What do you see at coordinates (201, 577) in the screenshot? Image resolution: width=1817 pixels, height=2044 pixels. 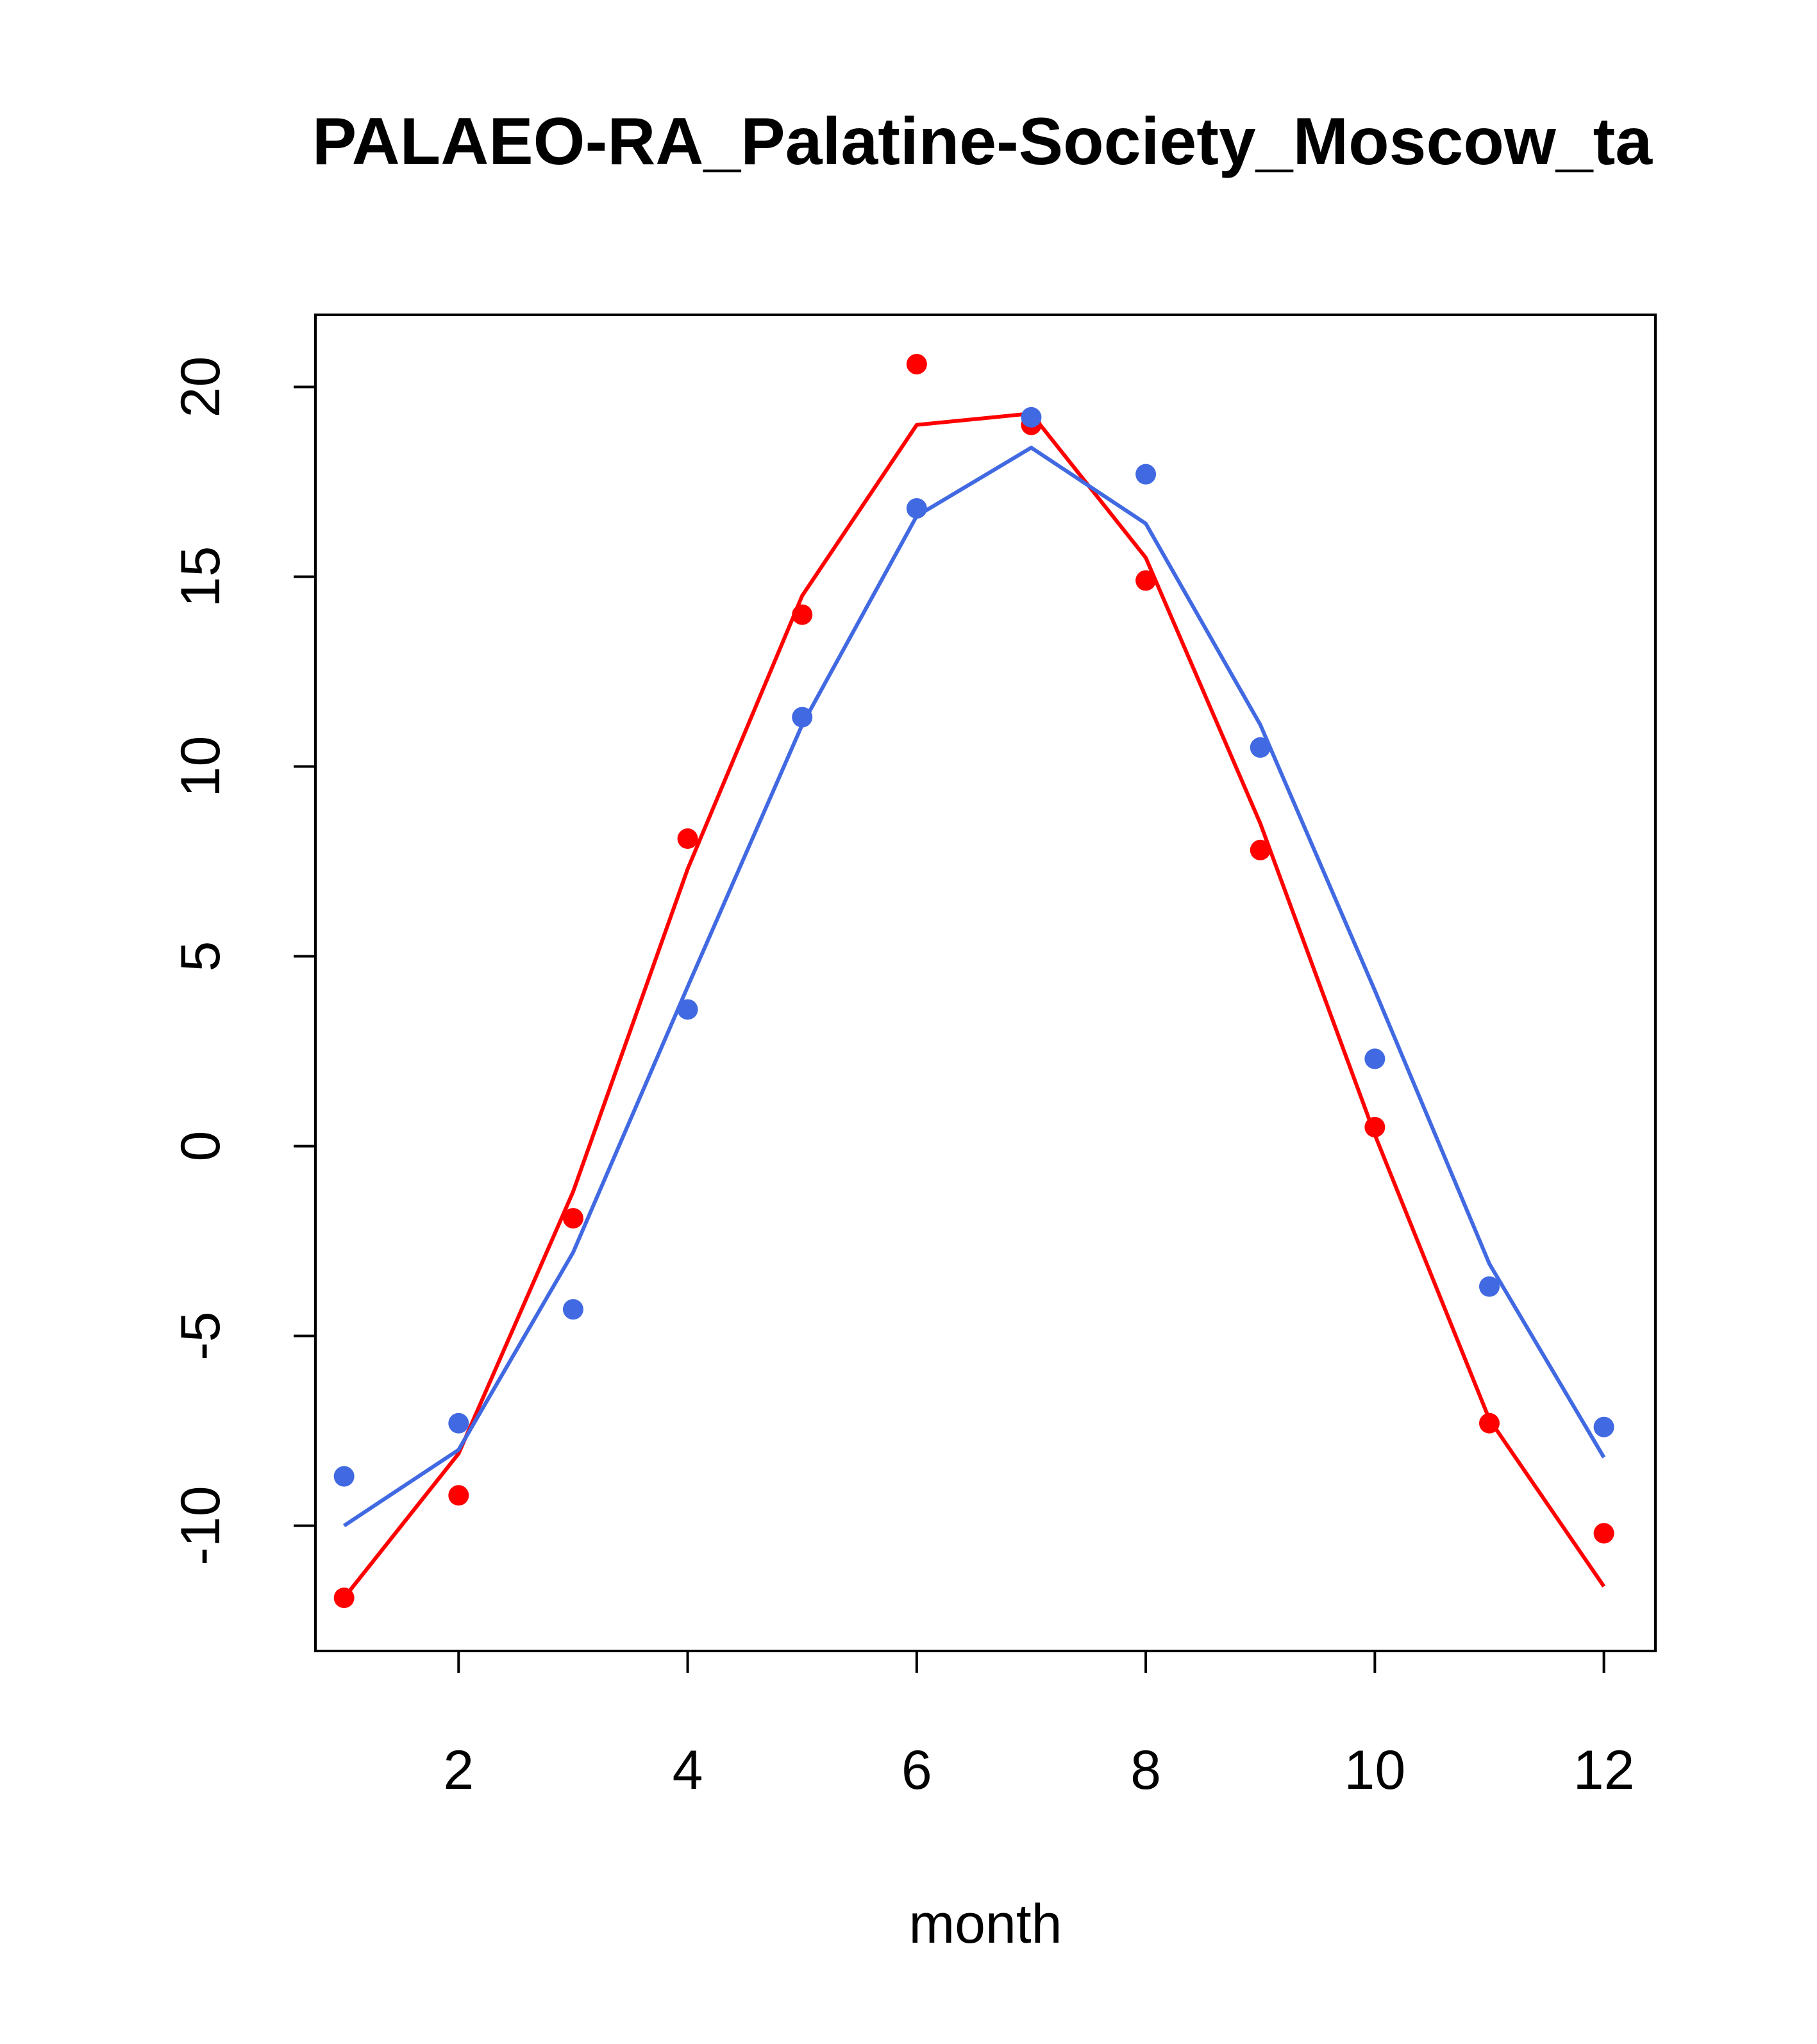 I see `y-tick-label: 15` at bounding box center [201, 577].